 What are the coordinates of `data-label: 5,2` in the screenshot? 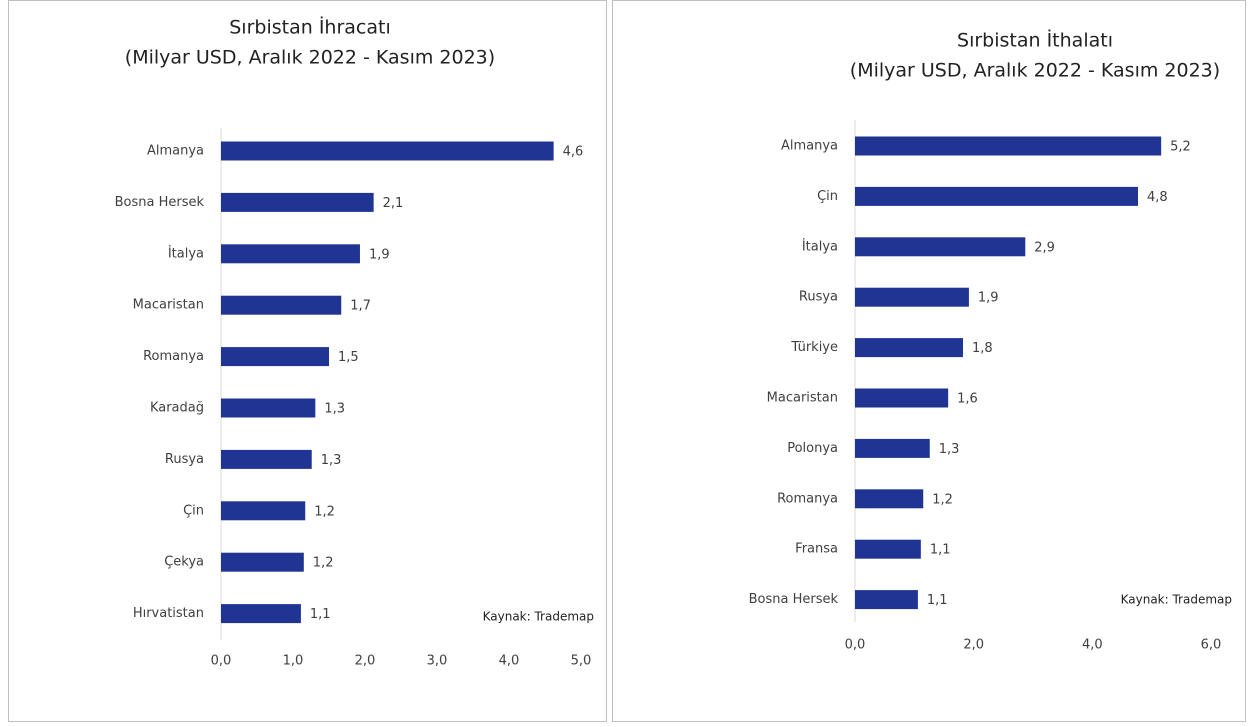 It's located at (1180, 147).